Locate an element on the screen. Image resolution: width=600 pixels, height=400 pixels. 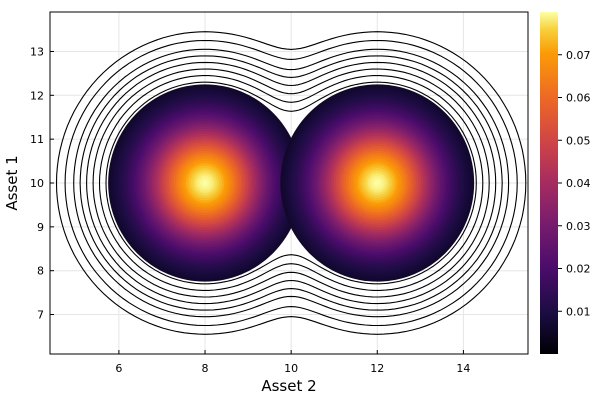
colorbar-ticks: 0.01 0.02 0.03 0.04 0.05 0.06 0.07 is located at coordinates (574, 183).